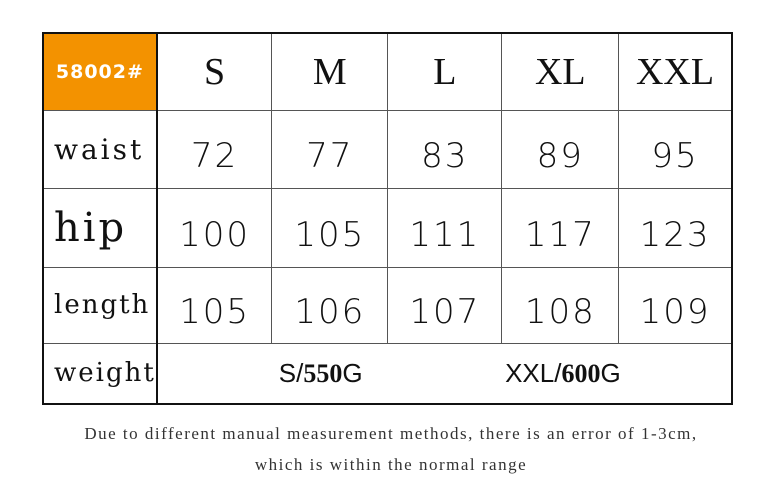 Image resolution: width=782 pixels, height=495 pixels. Describe the element at coordinates (560, 305) in the screenshot. I see `cell: 108` at that location.